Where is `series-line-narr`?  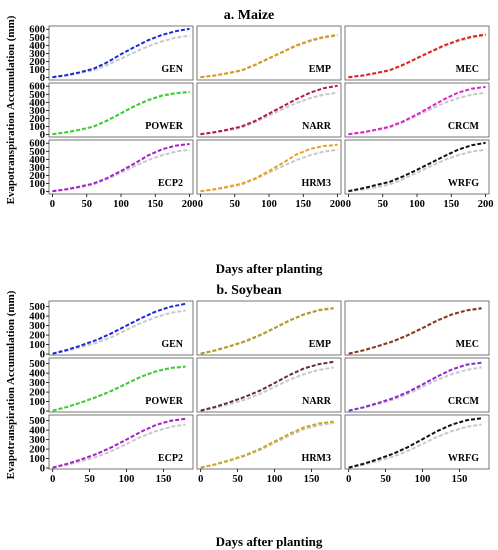 series-line-narr is located at coordinates (269, 110).